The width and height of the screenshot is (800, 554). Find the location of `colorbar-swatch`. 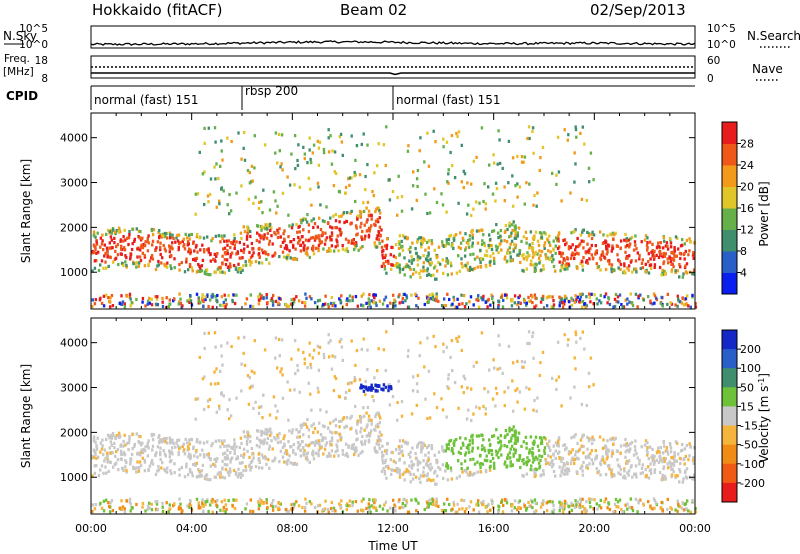

colorbar-swatch is located at coordinates (729, 454).